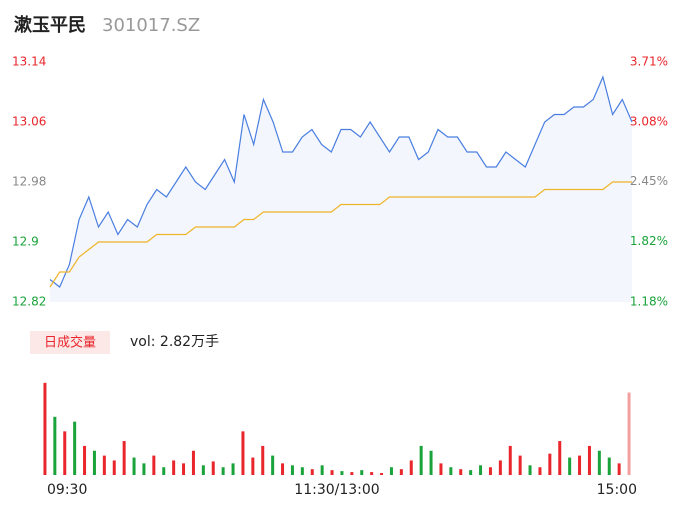 The image size is (686, 524). Describe the element at coordinates (336, 490) in the screenshot. I see `x-tick-label: 11:30/13:00` at that location.